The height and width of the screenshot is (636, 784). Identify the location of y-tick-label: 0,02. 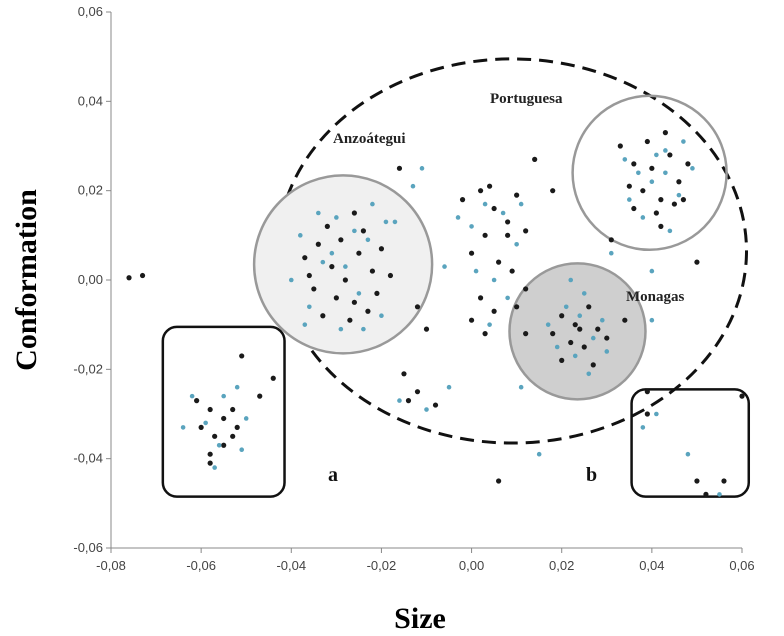
(90, 190).